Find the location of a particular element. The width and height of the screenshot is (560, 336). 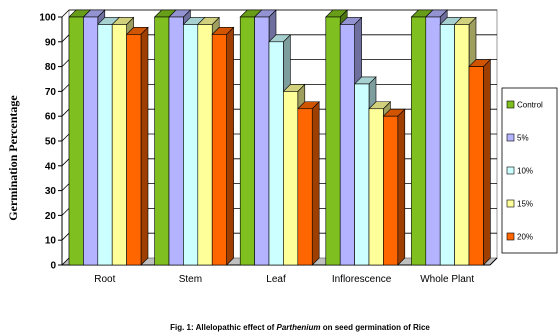

legend-item: Control is located at coordinates (524, 105).